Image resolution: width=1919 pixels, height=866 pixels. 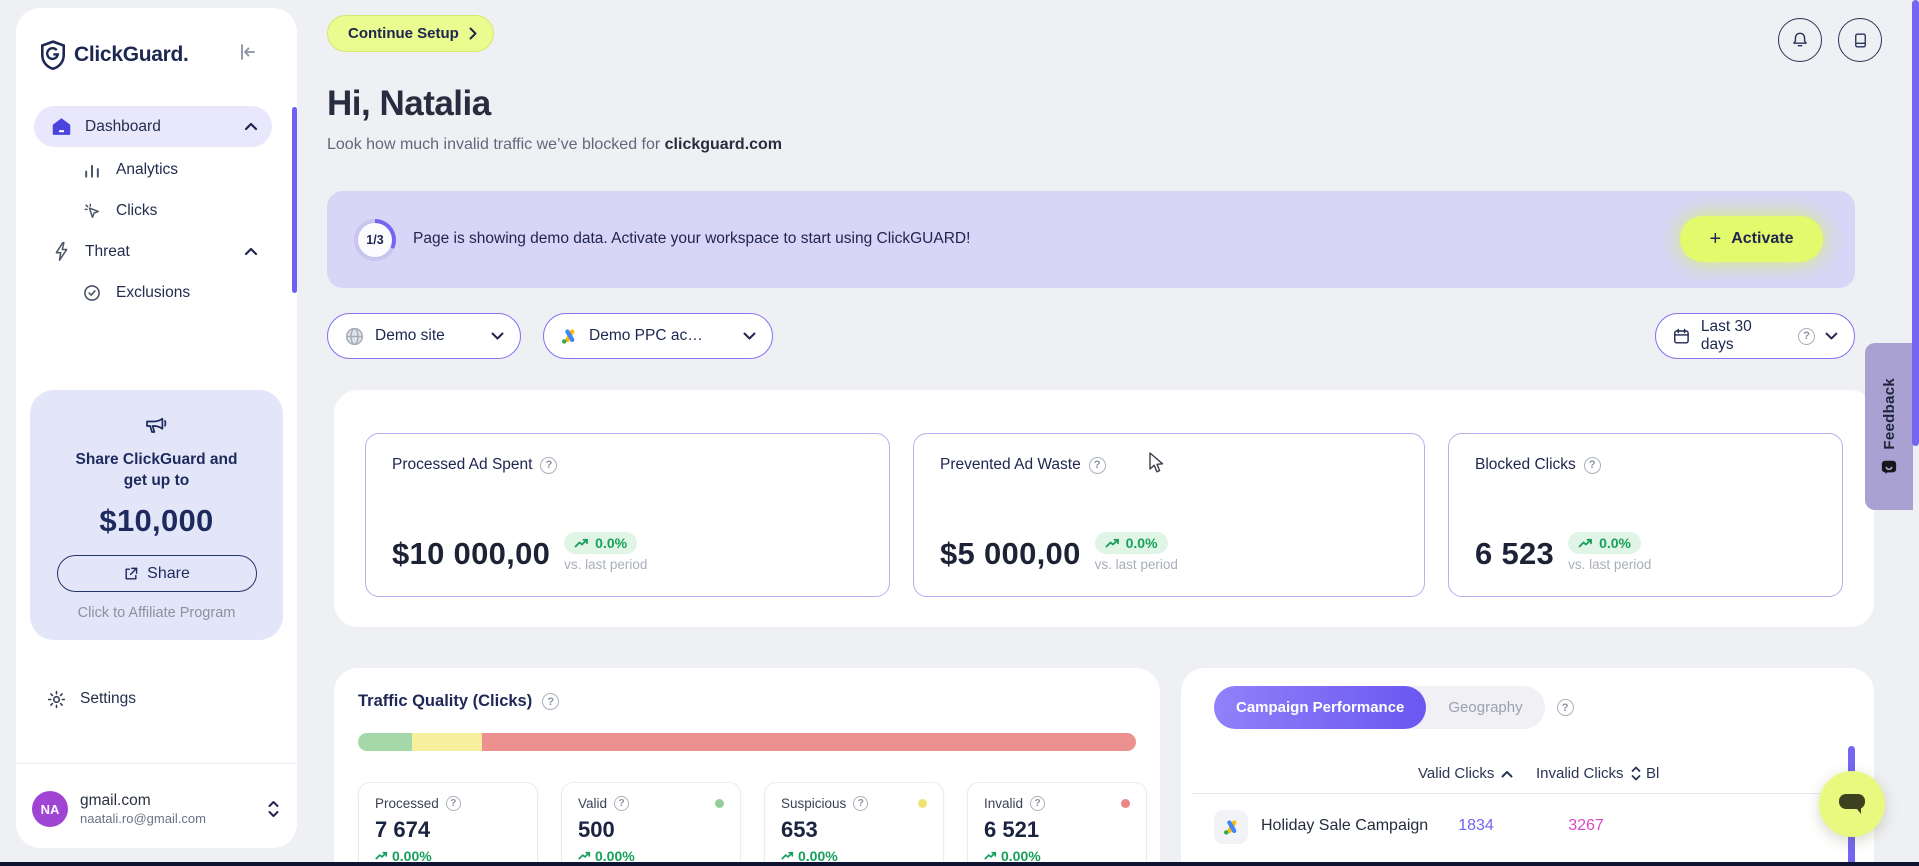 I want to click on metric-value: 500, so click(x=596, y=829).